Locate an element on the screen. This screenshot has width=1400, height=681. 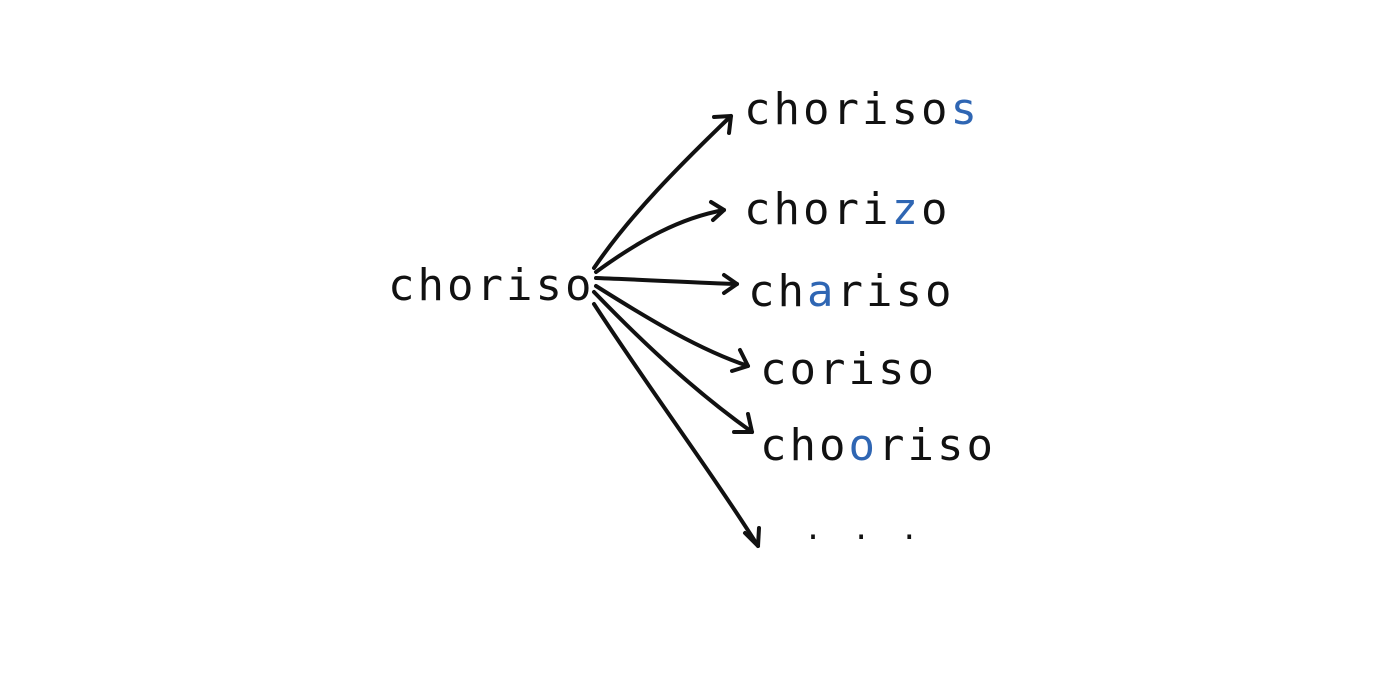
edit-word-3: coriso is located at coordinates (848, 370).